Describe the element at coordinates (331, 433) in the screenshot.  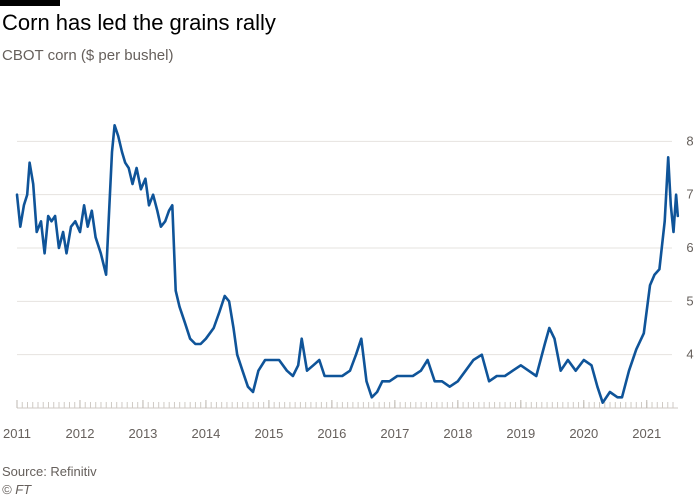
I see `x-tick-label: 2016` at that location.